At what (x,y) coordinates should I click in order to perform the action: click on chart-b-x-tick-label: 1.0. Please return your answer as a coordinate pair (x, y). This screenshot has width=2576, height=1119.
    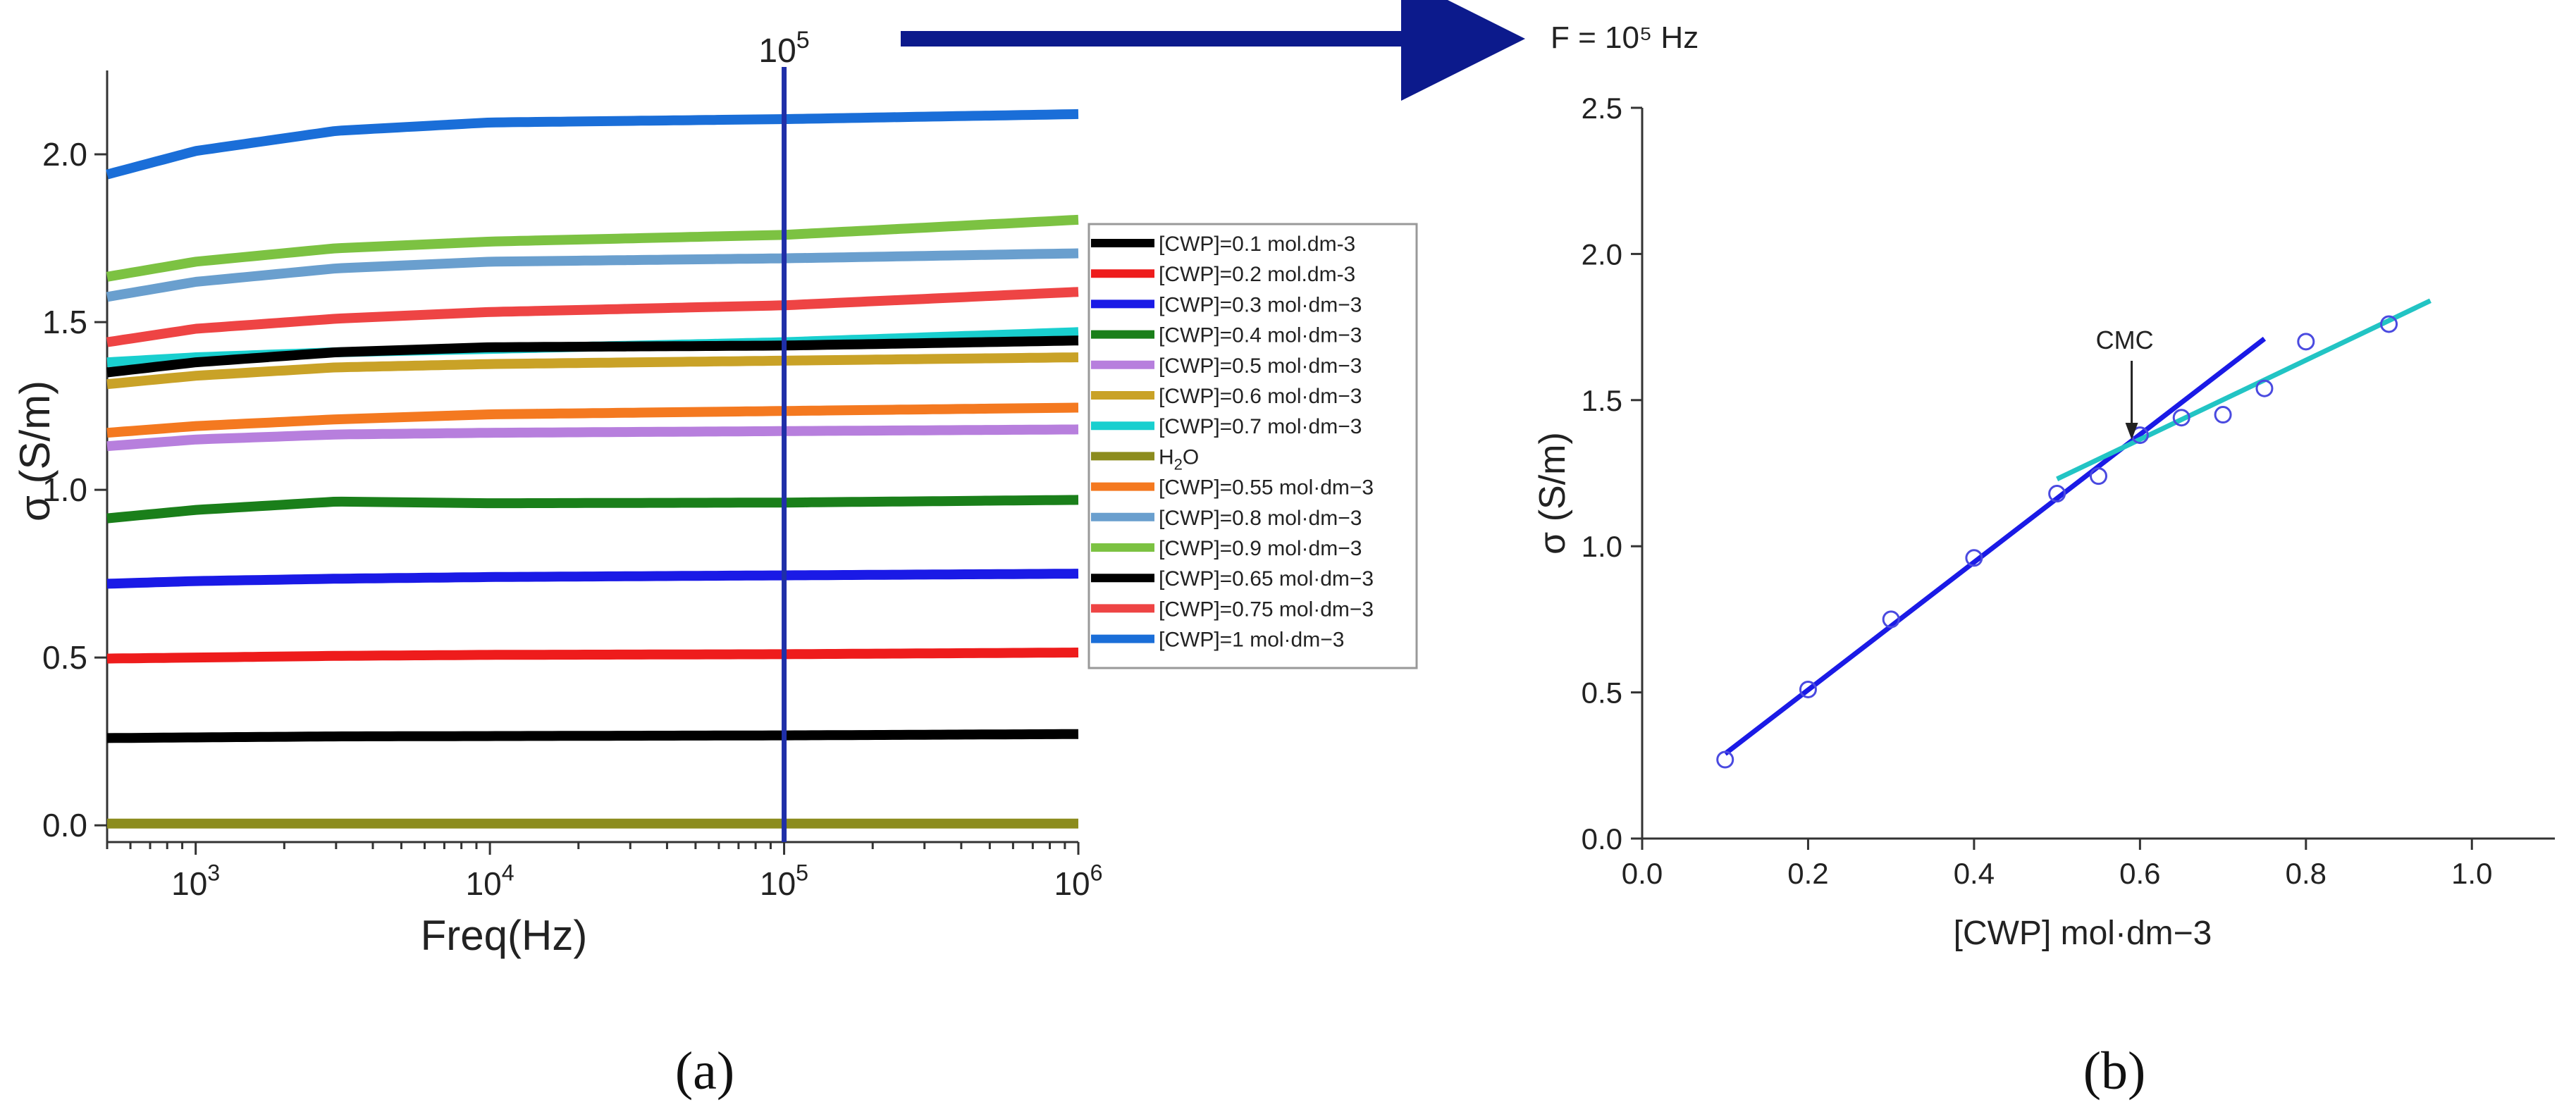
    Looking at the image, I should click on (2471, 873).